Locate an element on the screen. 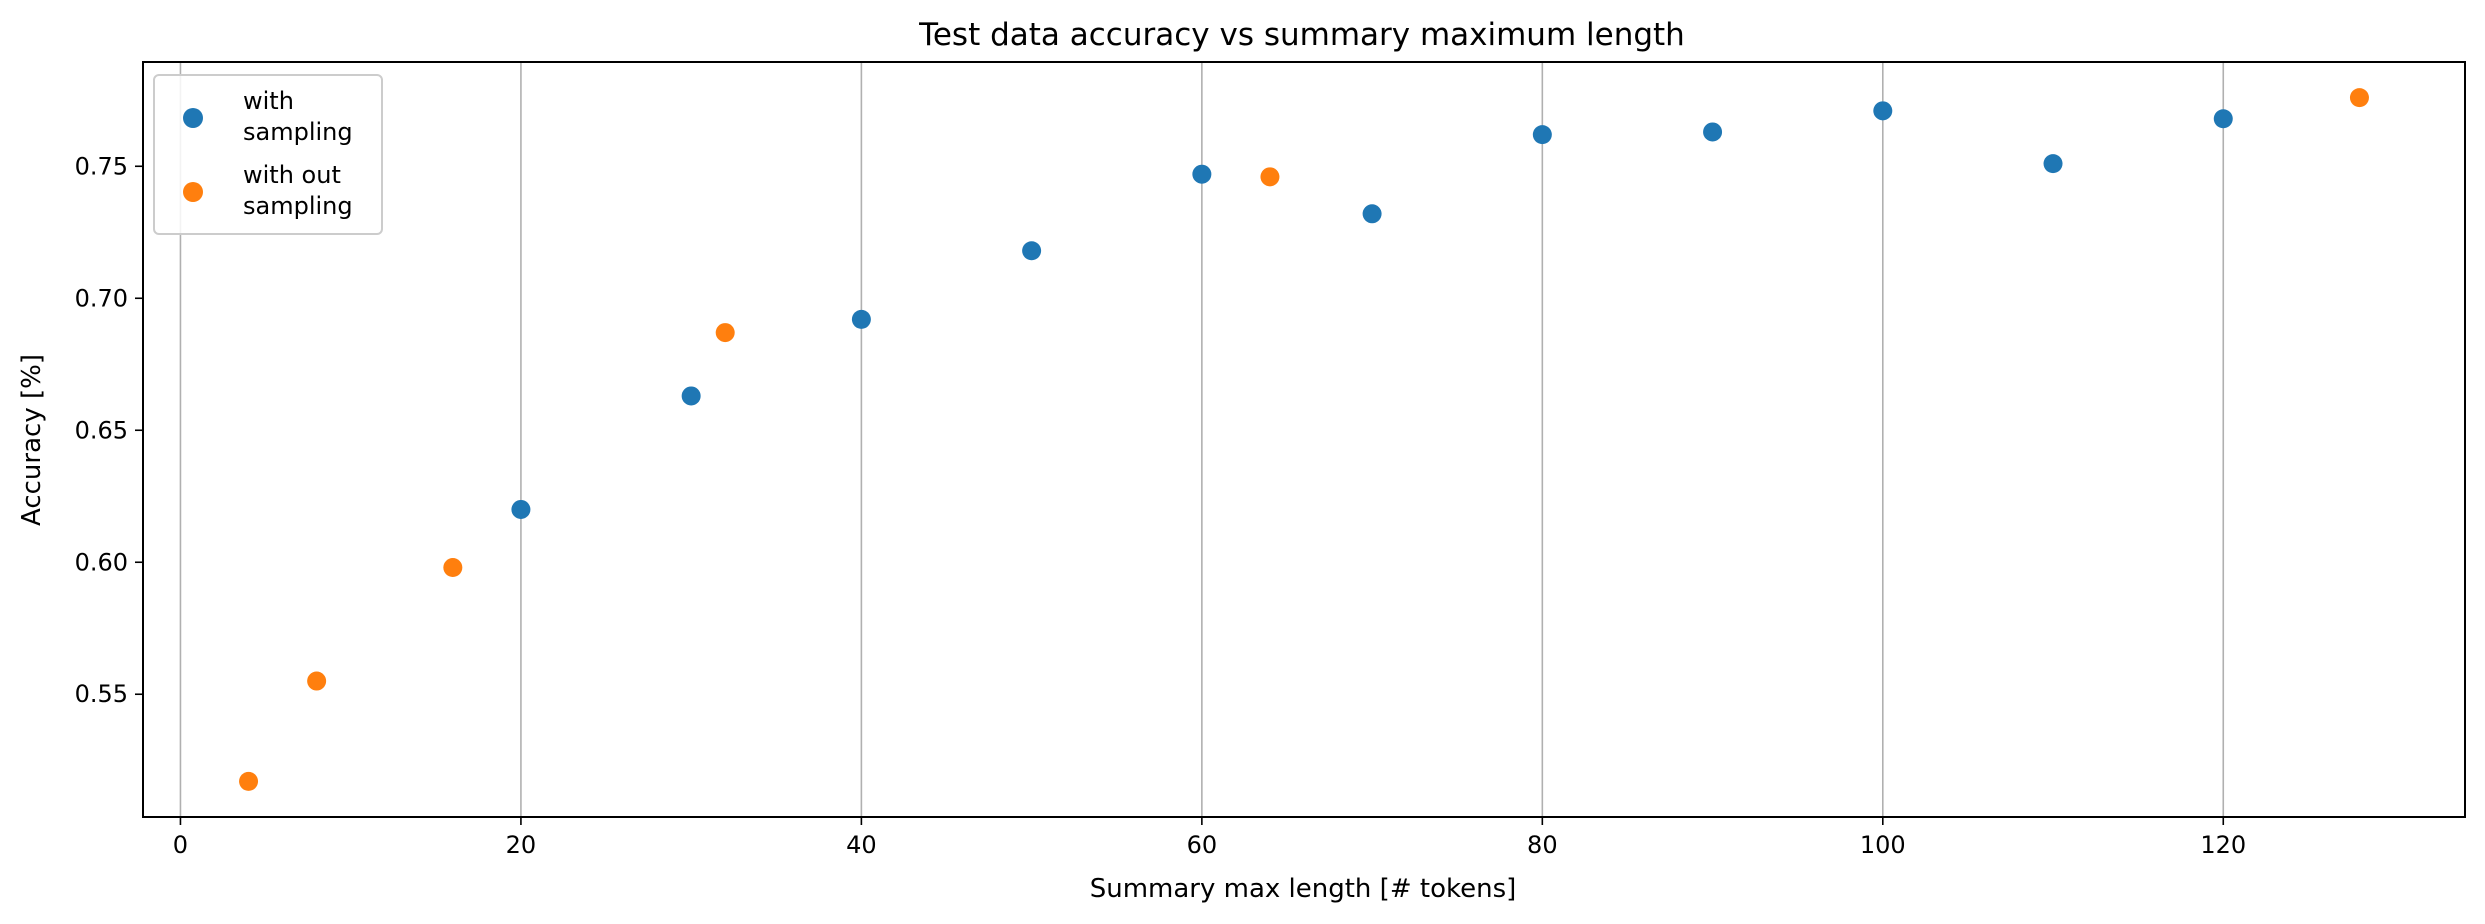  legend-label-with-sampling-line-1: with is located at coordinates (268, 101).